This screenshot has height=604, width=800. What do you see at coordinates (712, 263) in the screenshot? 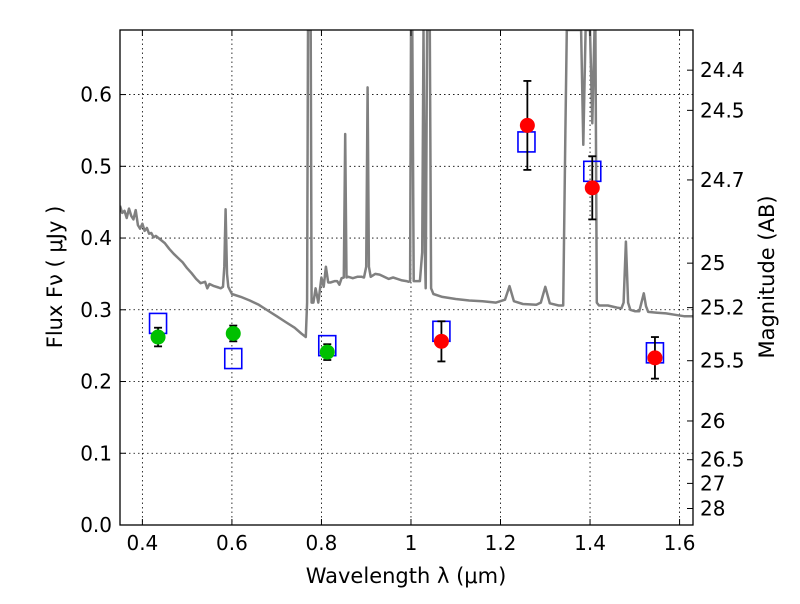
I see `y2-tick-label: 25` at bounding box center [712, 263].